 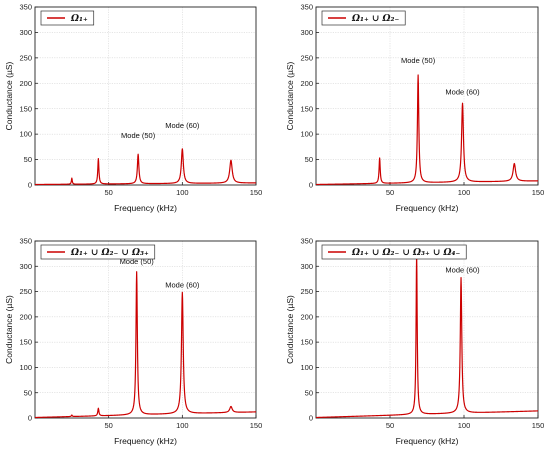 I want to click on legend: Ω₁₊ ∪ Ω₂₋ ∪ Ω₃₊ ∪ Ω₄₋, so click(x=394, y=252).